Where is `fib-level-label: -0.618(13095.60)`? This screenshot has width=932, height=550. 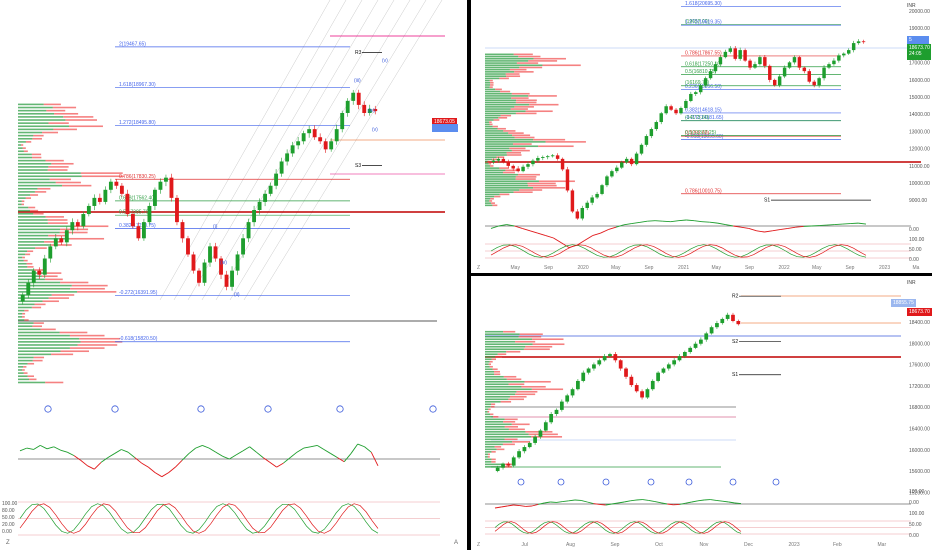 fib-level-label: -0.618(13095.60) is located at coordinates (704, 137).